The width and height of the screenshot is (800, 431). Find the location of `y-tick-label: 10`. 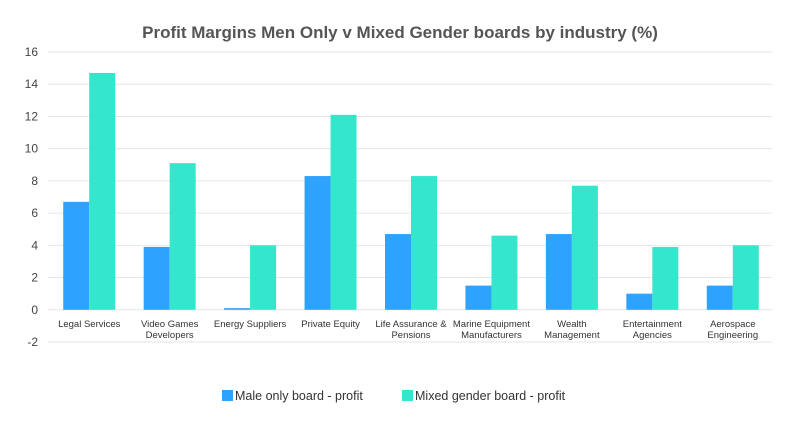

y-tick-label: 10 is located at coordinates (32, 149).